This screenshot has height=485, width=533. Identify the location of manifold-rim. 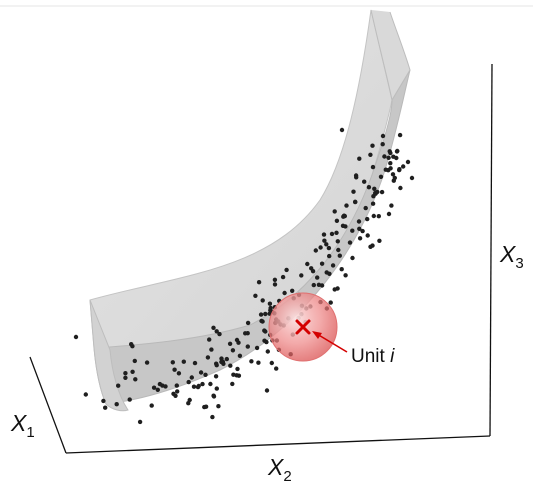
(390, 55).